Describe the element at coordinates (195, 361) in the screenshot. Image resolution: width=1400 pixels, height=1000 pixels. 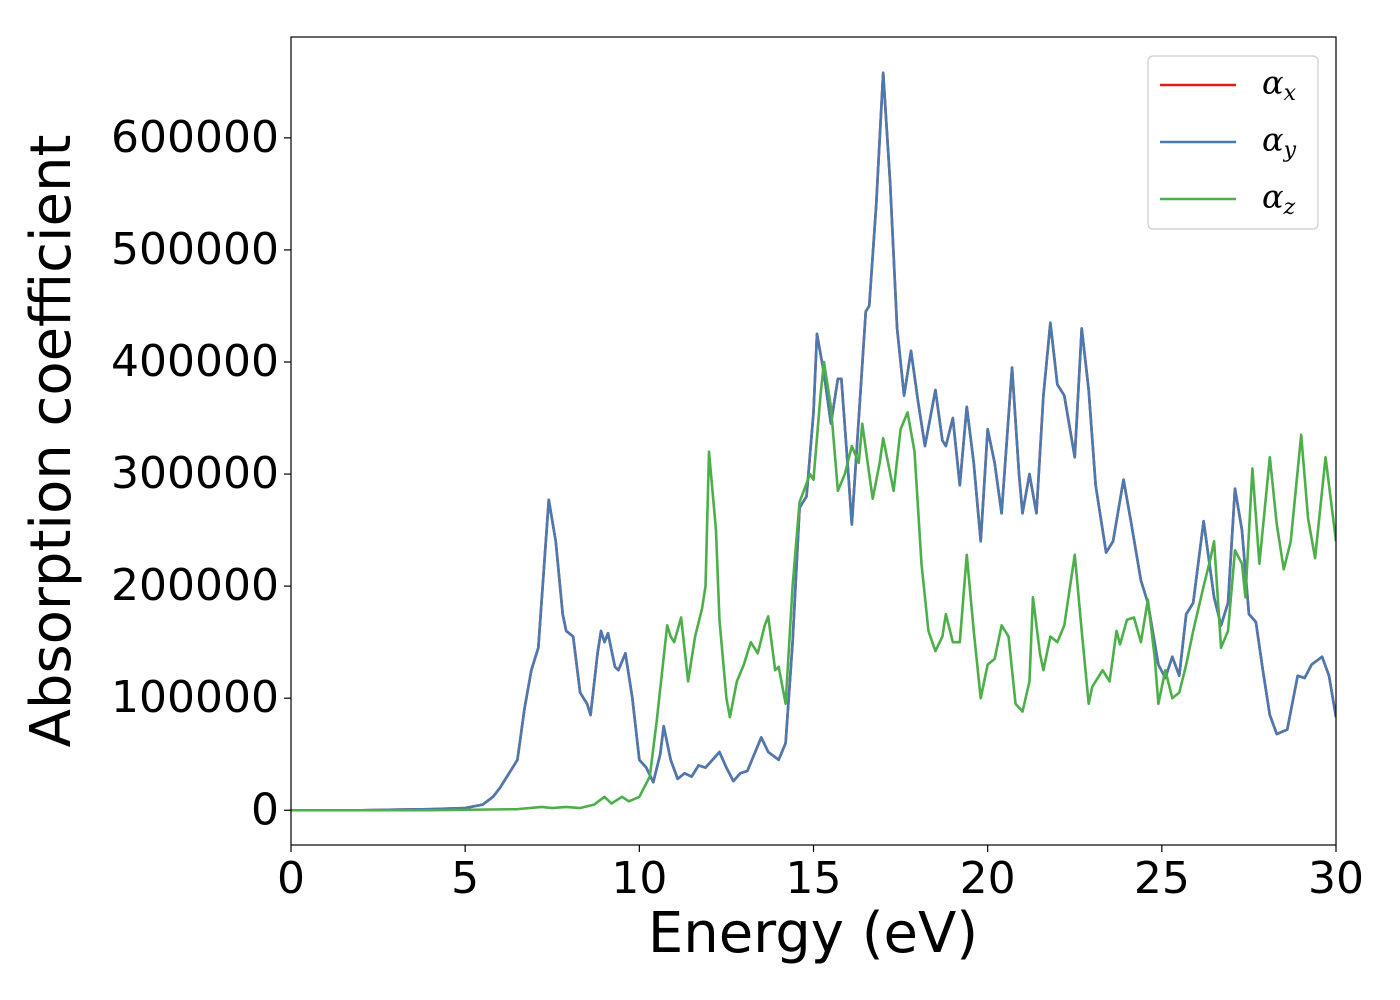
I see `y-tick-label: 400000` at that location.